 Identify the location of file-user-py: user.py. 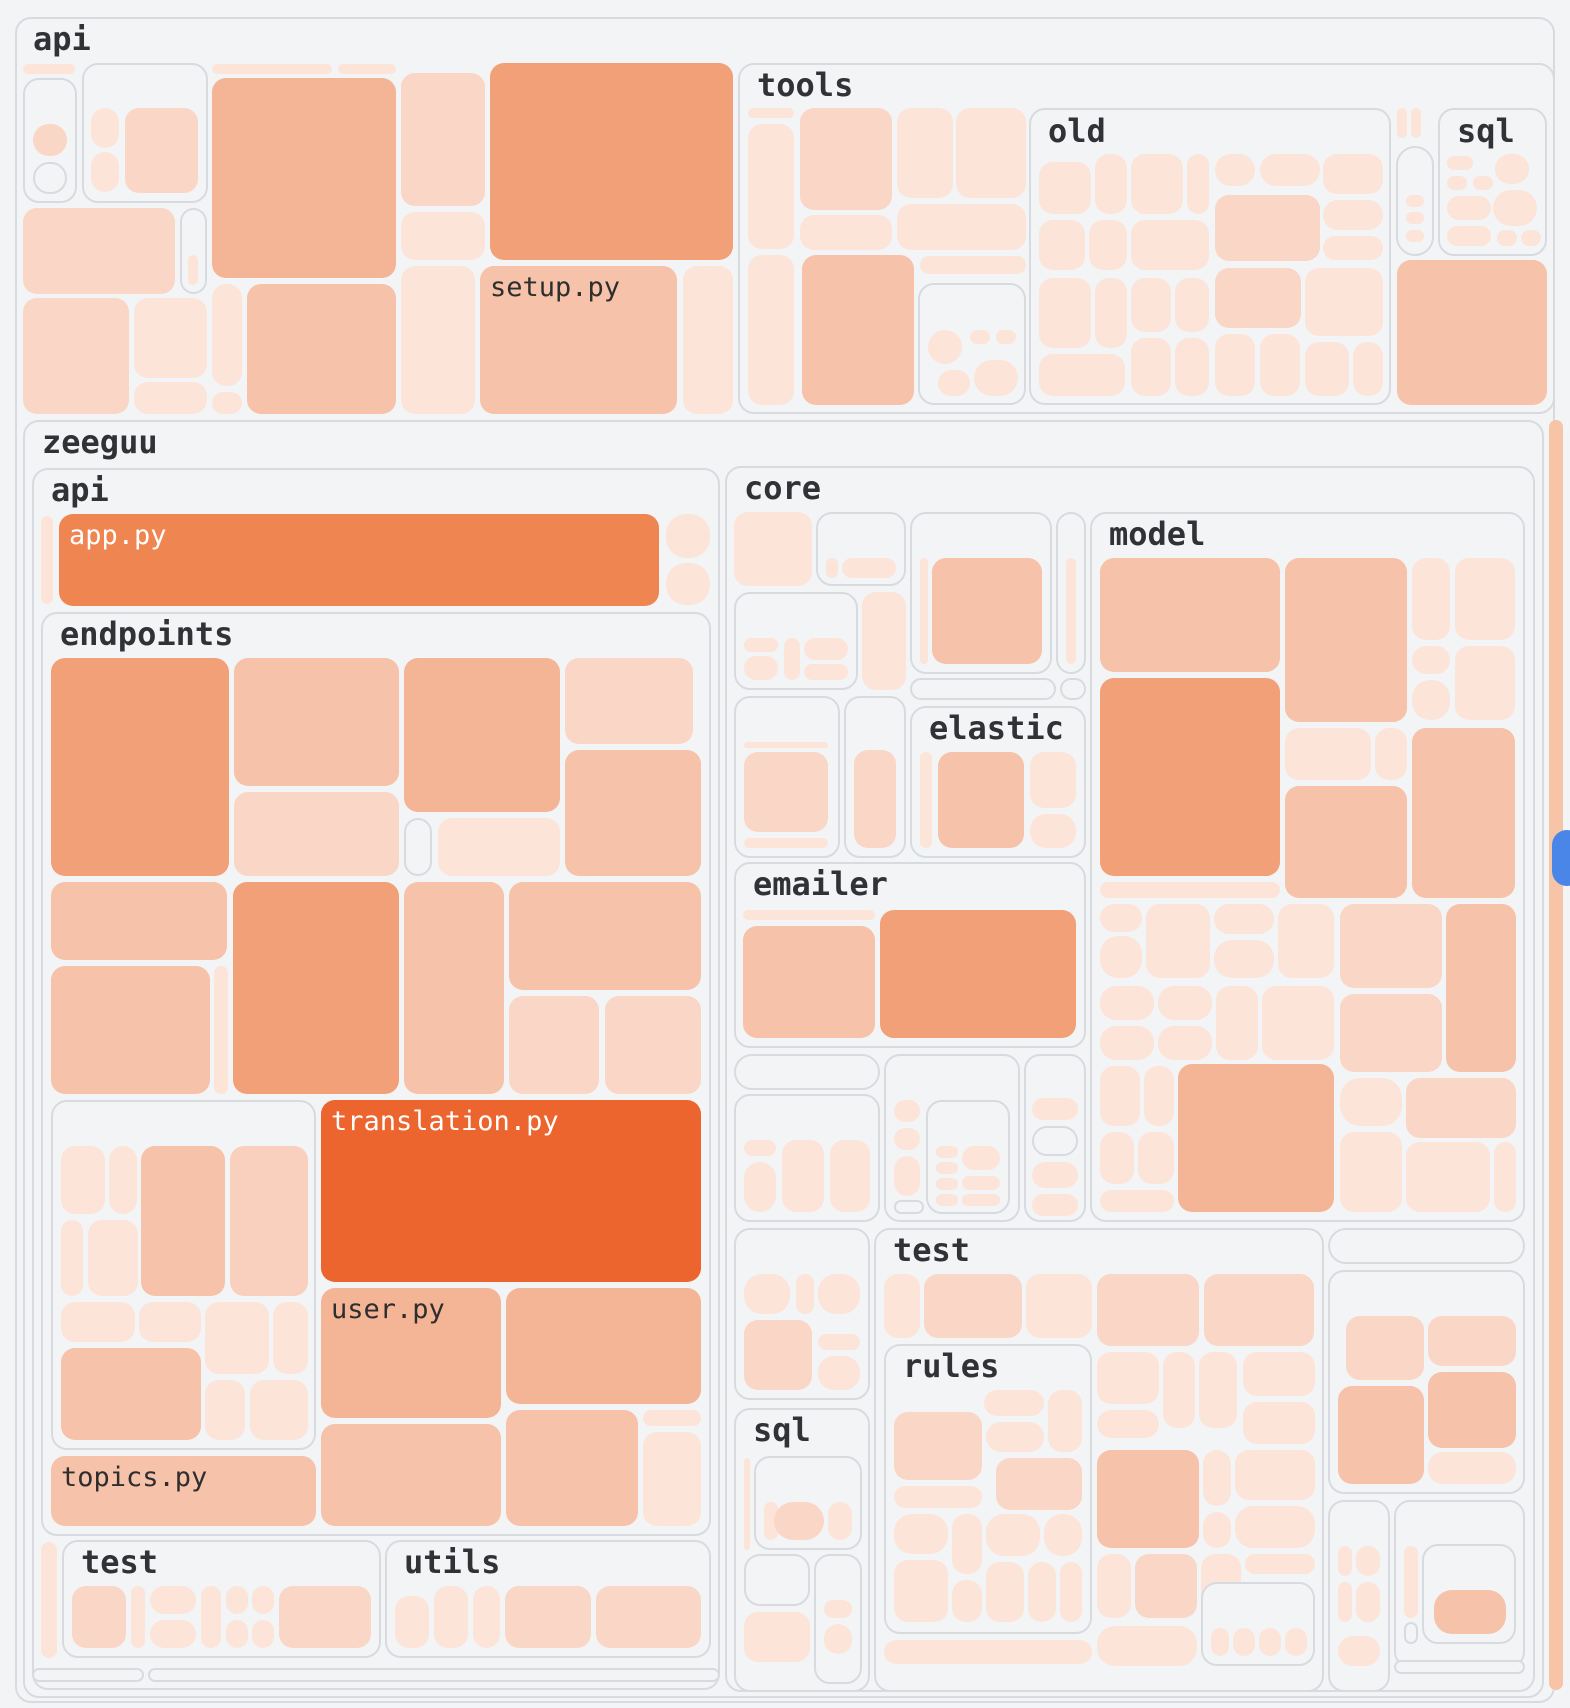
(411, 1353).